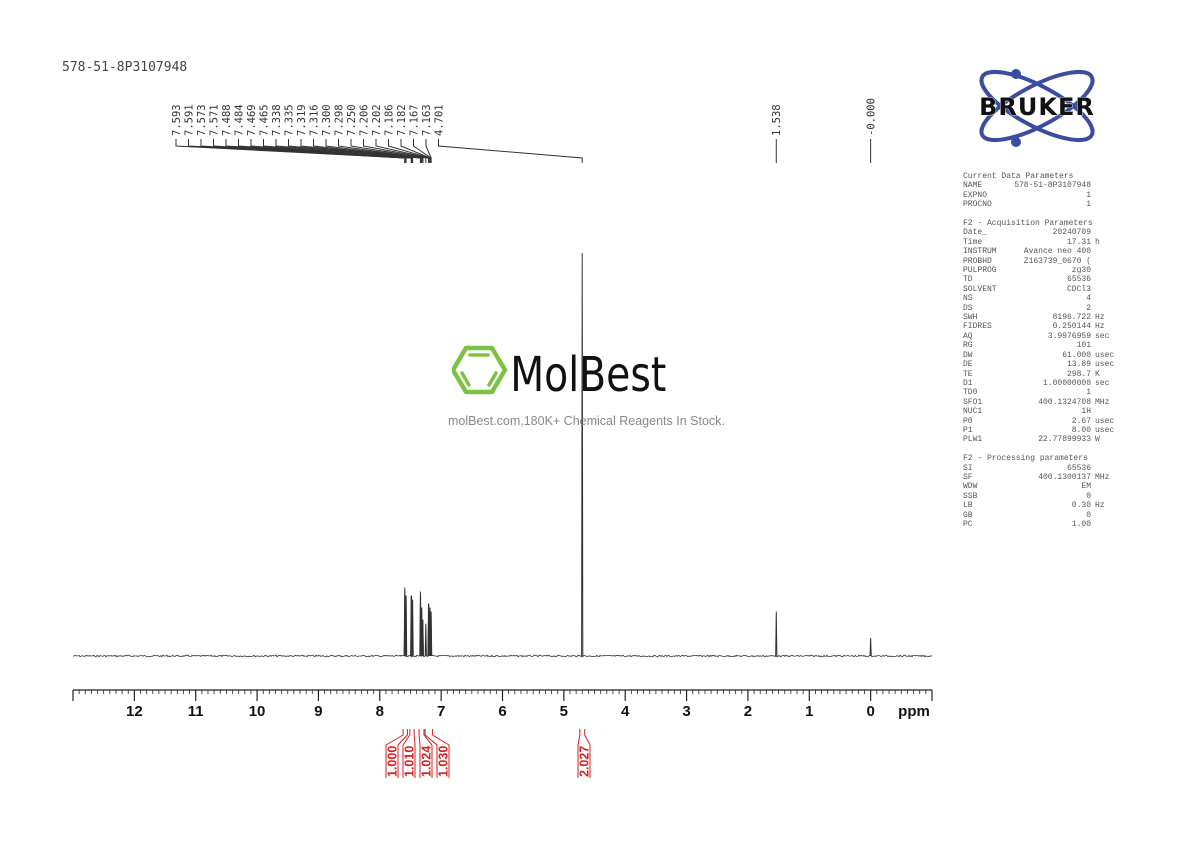  I want to click on parameter-name: LB, so click(968, 506).